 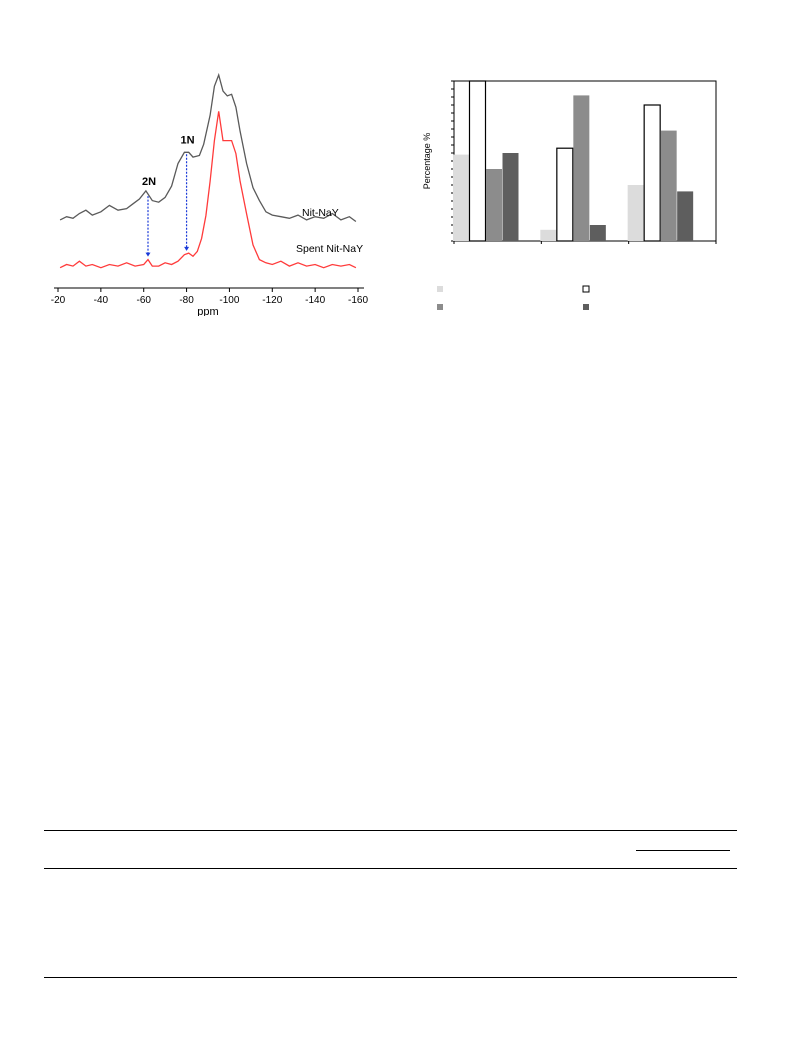 What do you see at coordinates (186, 300) in the screenshot?
I see `x-tick-label-3: -80` at bounding box center [186, 300].